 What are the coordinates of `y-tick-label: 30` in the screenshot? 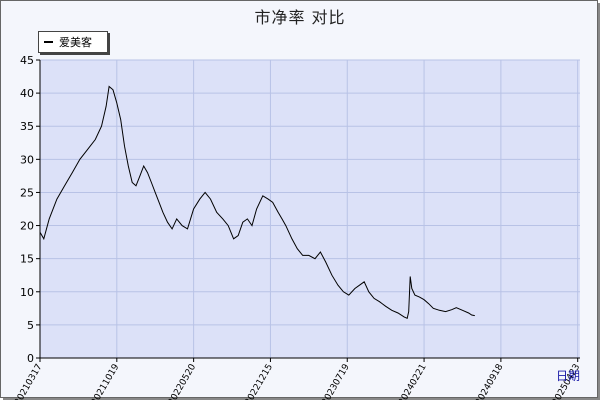 It's located at (27, 159).